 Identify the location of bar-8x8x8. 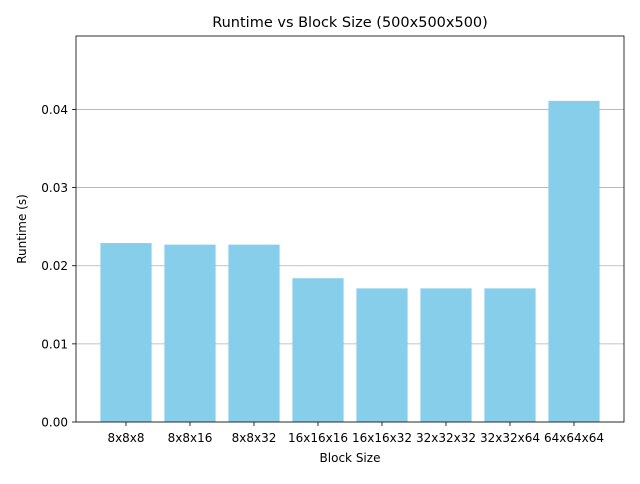
(126, 332).